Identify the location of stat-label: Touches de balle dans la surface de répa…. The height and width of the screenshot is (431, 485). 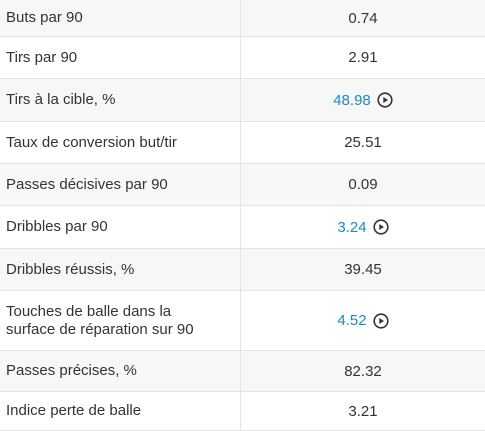
(100, 320).